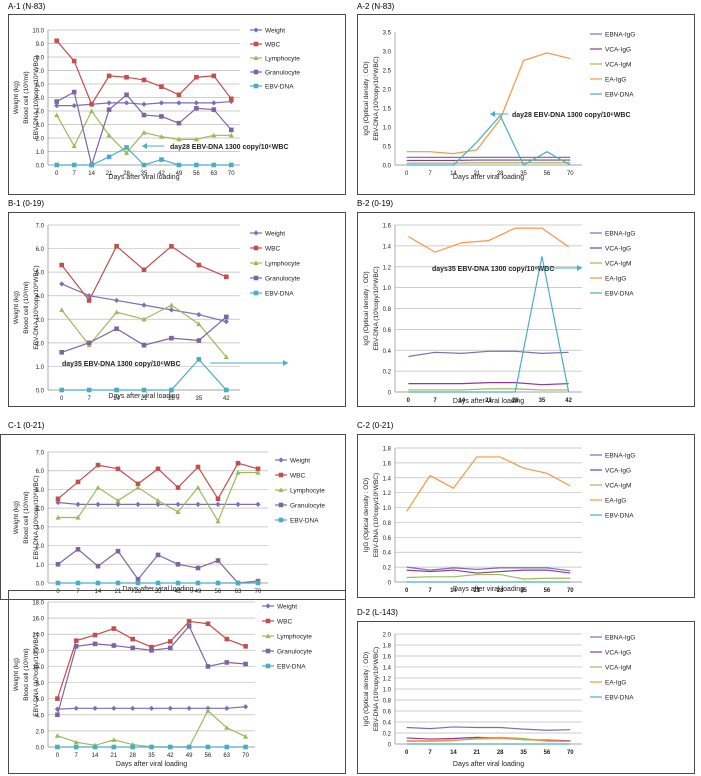 The height and width of the screenshot is (776, 701). What do you see at coordinates (138, 592) in the screenshot?
I see `c-1-xtick-label: 28` at bounding box center [138, 592].